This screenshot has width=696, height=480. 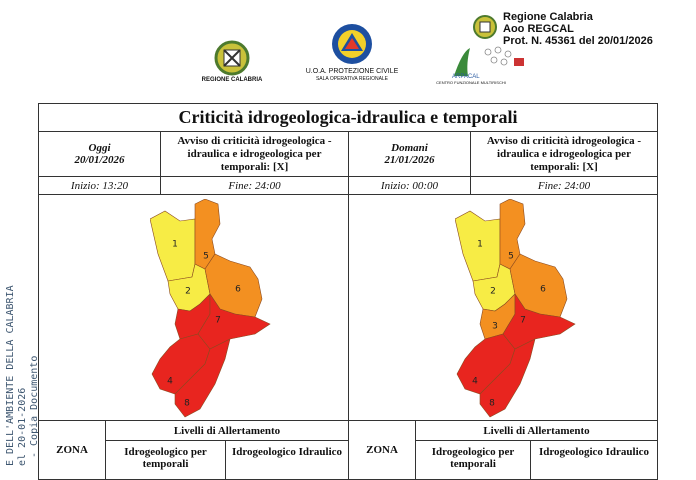 What do you see at coordinates (352, 44) in the screenshot?
I see `logo-protezione-civile` at bounding box center [352, 44].